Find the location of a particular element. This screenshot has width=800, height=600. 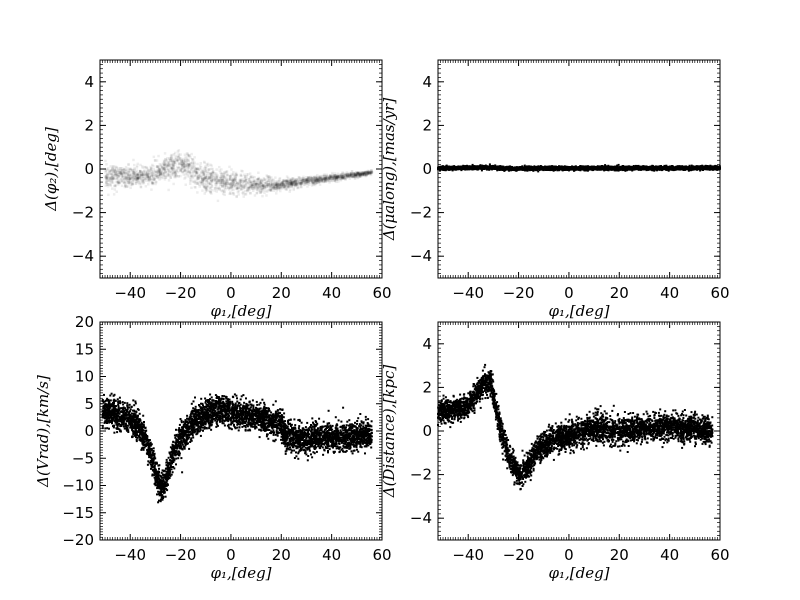

x-tick-label: 0 is located at coordinates (231, 293).